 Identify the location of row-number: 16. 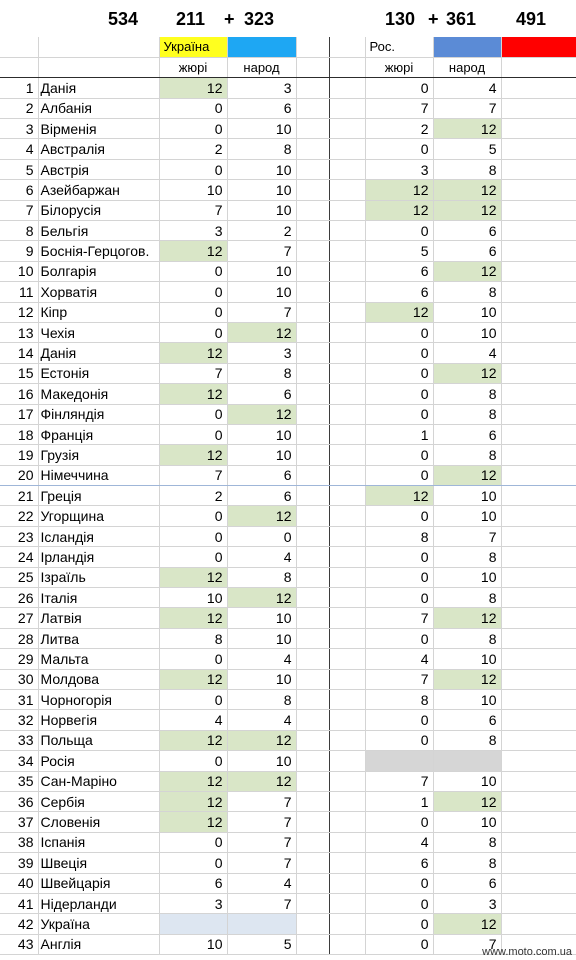
(19, 394).